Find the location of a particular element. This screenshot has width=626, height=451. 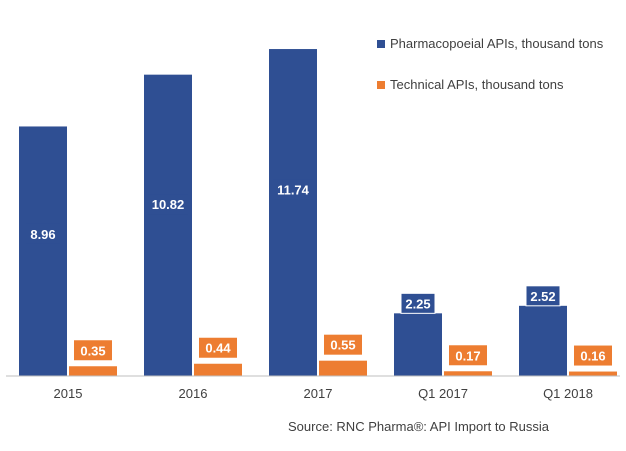

x-tick-label-1: 2016 is located at coordinates (193, 393).